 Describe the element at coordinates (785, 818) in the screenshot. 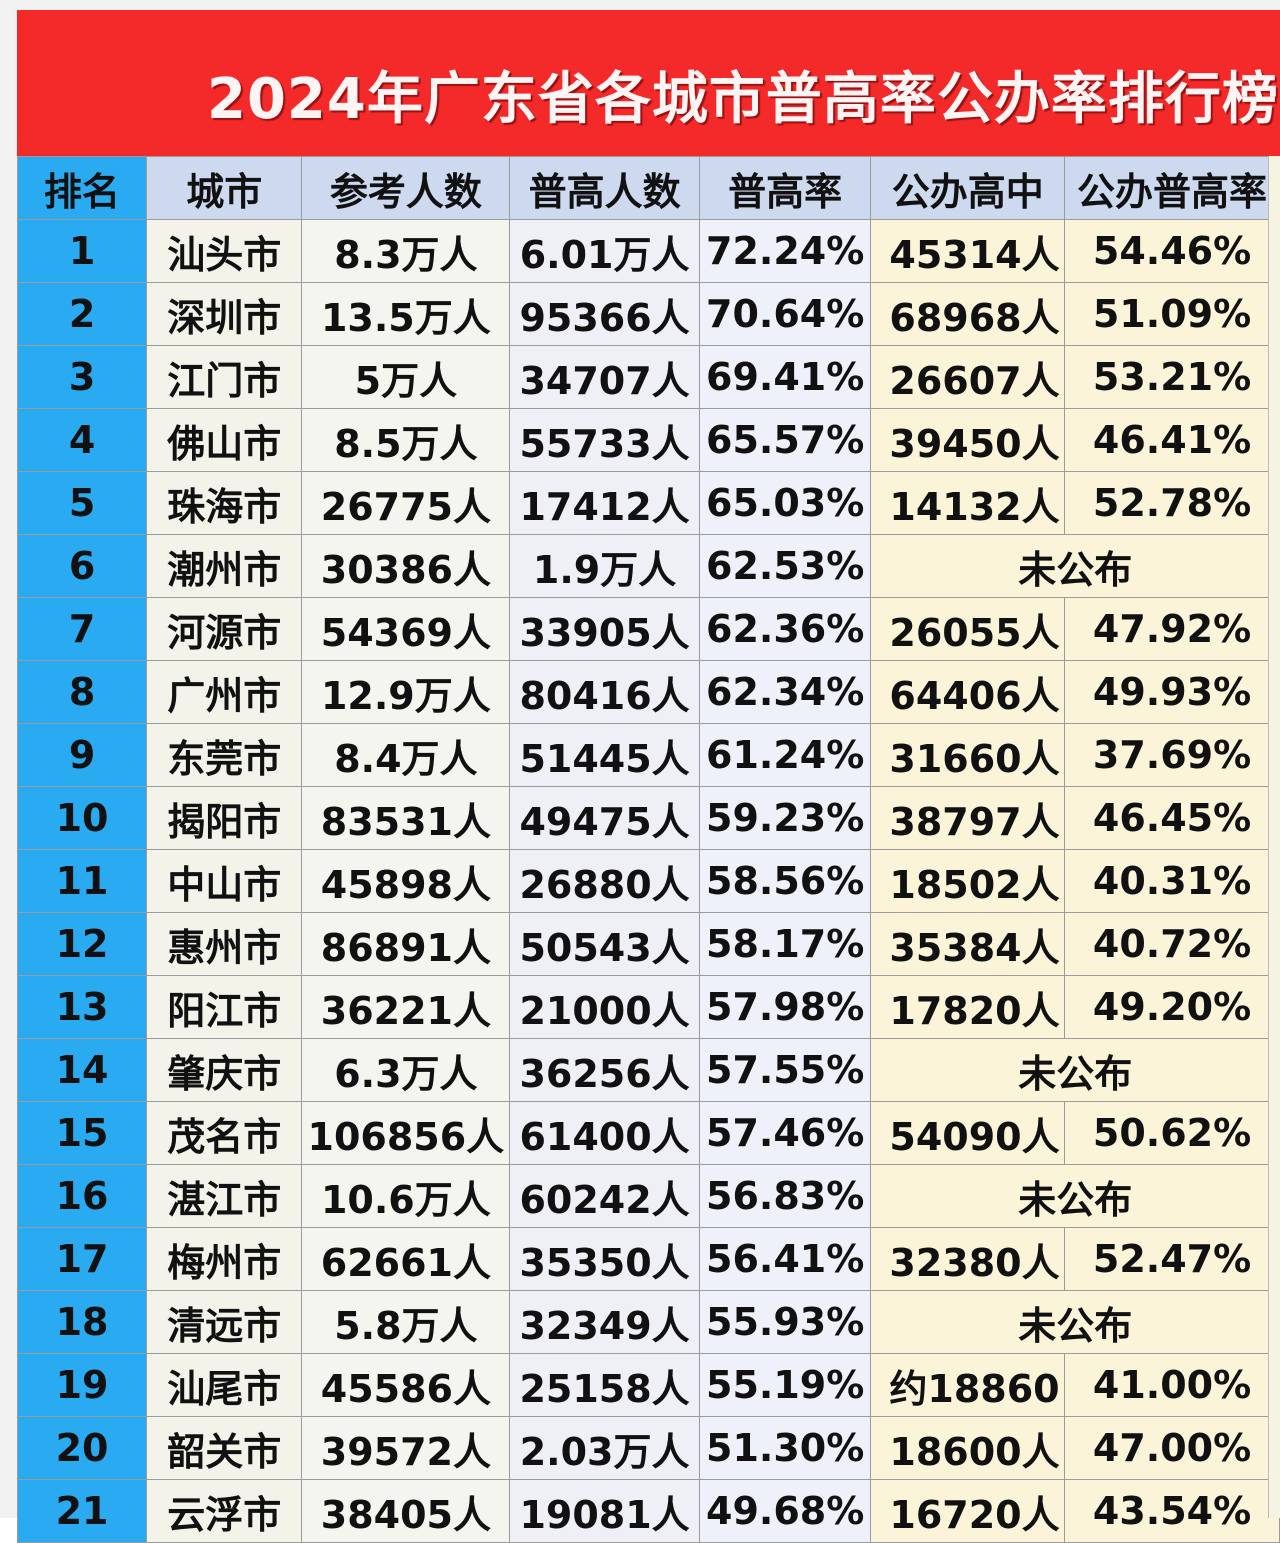

I see `general-rate-cell: 59.23%` at that location.